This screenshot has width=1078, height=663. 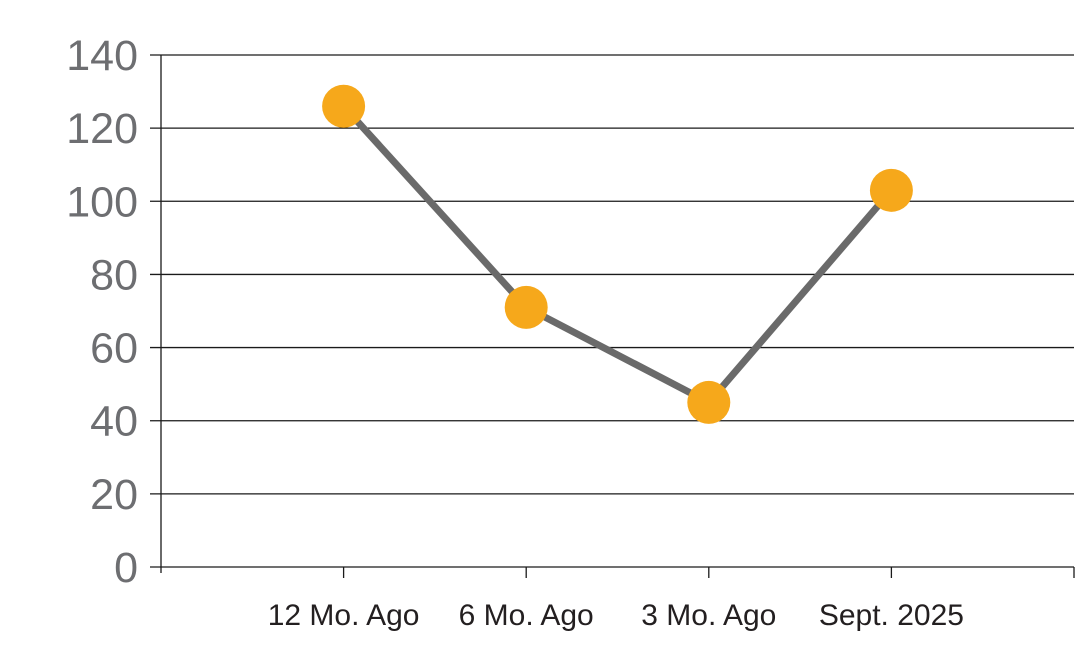 What do you see at coordinates (114, 349) in the screenshot?
I see `y-axis-tick-label: 60` at bounding box center [114, 349].